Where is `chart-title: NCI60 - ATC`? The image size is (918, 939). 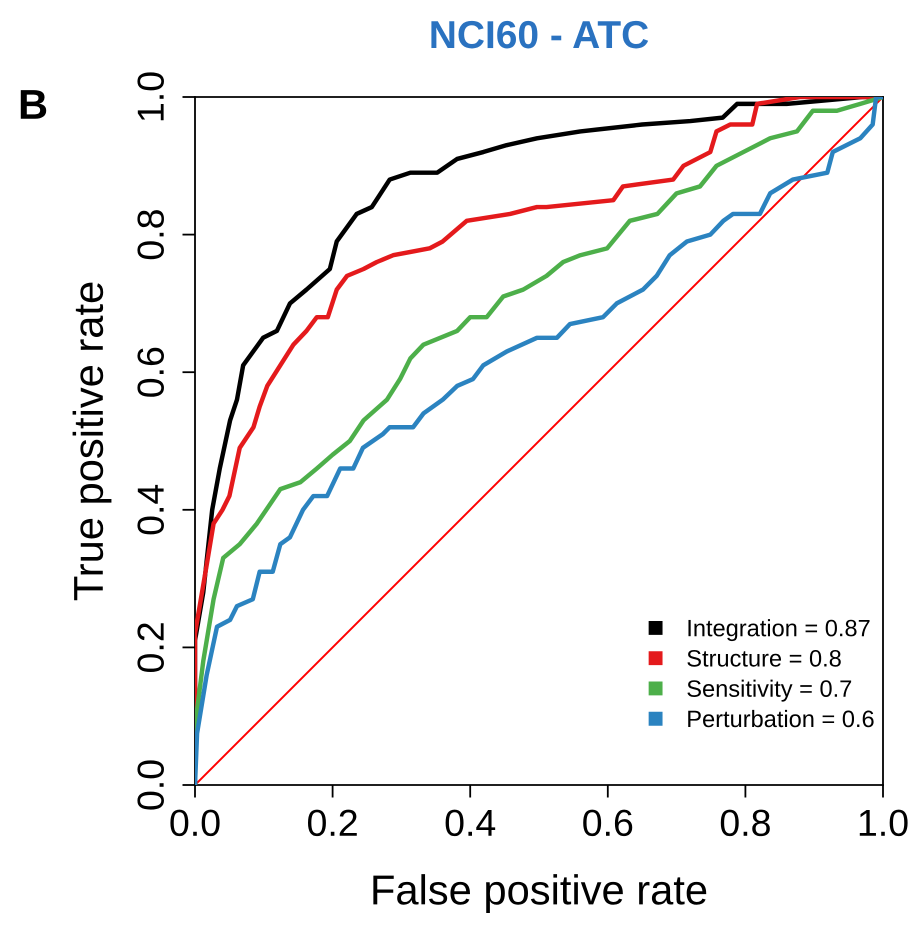
chart-title: NCI60 - ATC is located at coordinates (539, 34).